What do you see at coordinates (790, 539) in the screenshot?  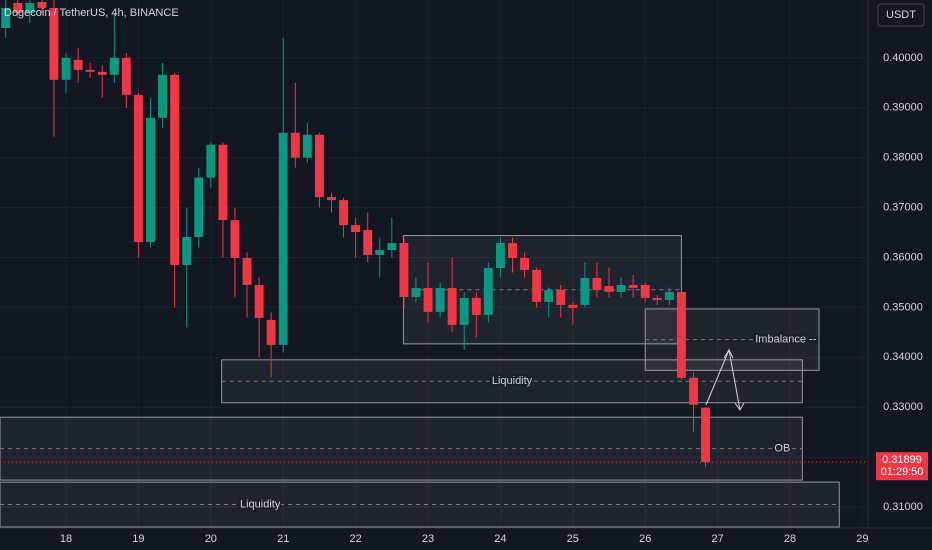 I see `x-tick-label: 28` at bounding box center [790, 539].